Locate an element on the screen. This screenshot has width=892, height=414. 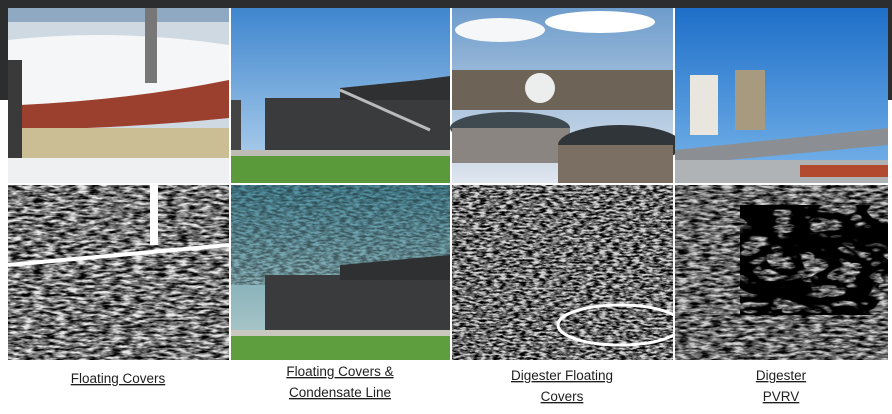
photo-digester-floating-covers is located at coordinates (566, 95).